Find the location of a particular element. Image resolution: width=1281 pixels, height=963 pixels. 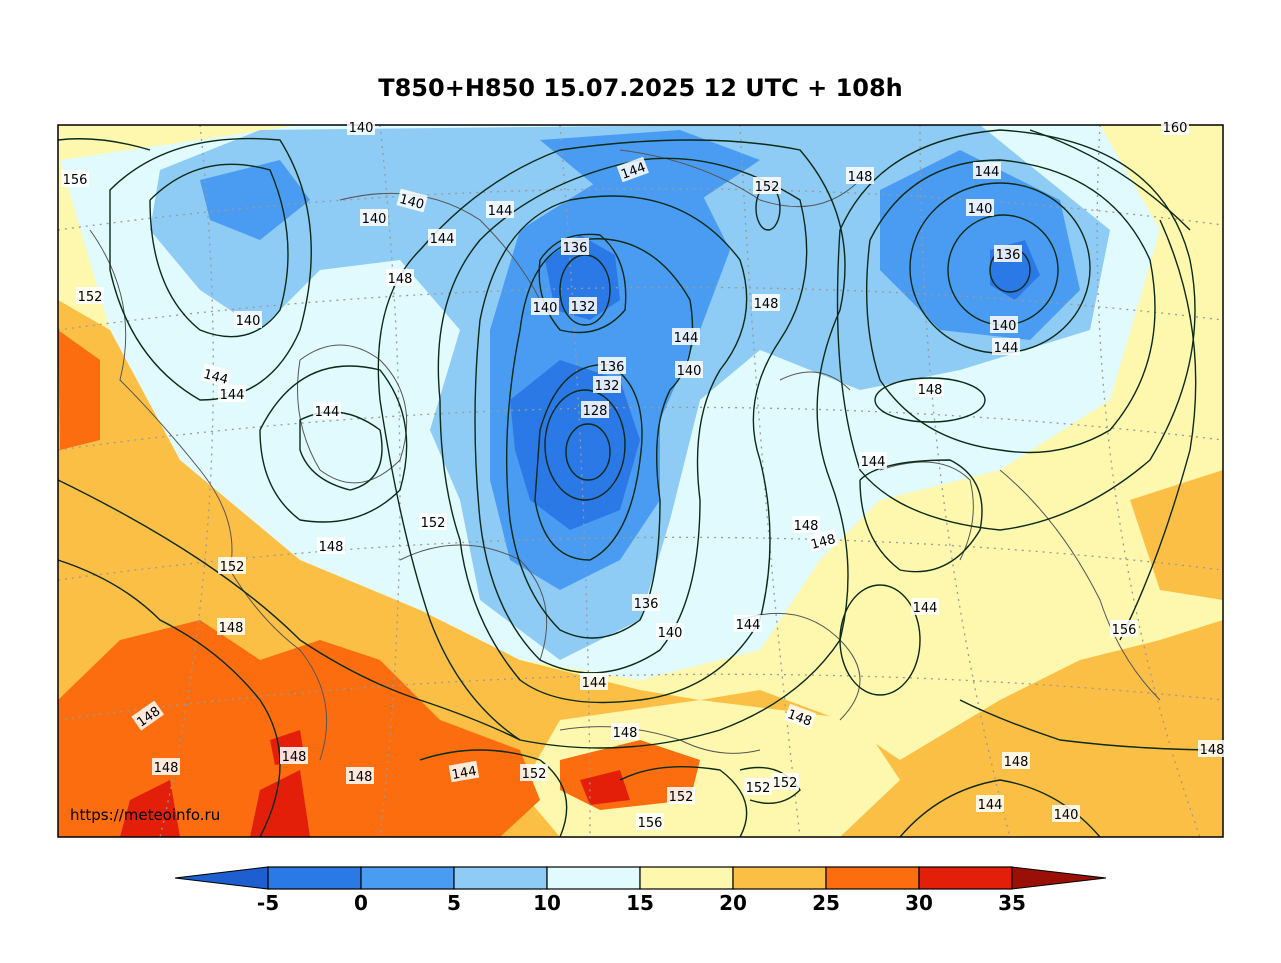

svg-text: 128 is located at coordinates (595, 411).